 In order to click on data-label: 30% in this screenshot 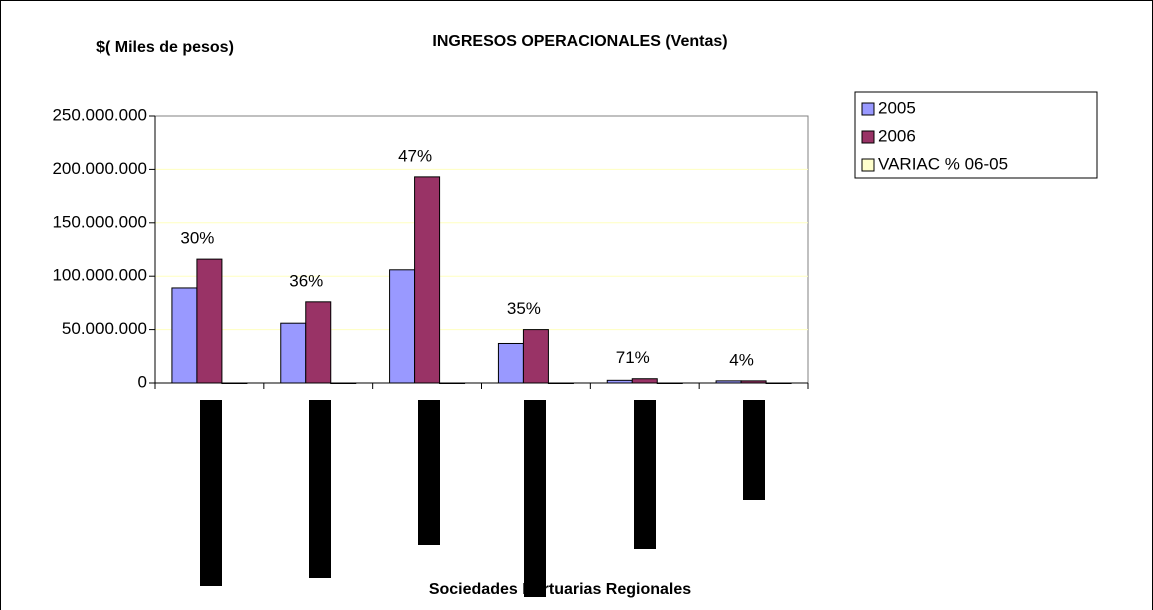, I will do `click(197, 238)`.